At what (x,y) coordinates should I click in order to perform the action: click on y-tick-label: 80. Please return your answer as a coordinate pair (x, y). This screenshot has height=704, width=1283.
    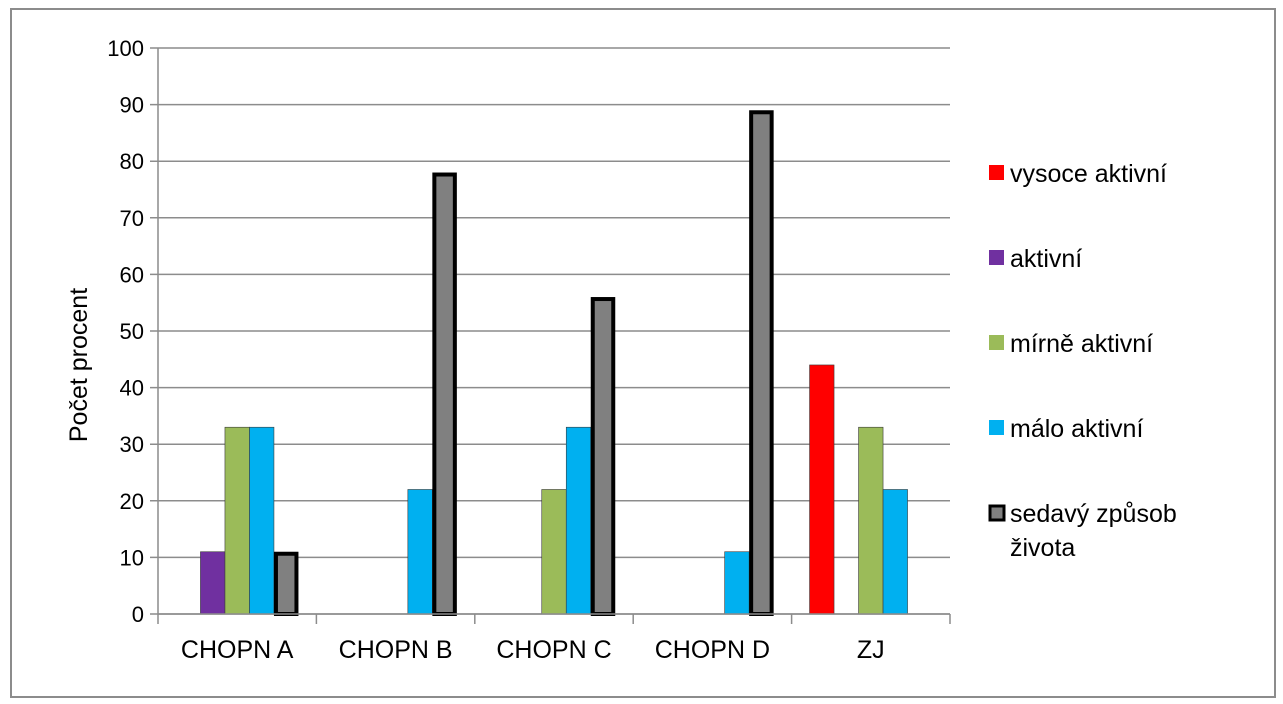
    Looking at the image, I should click on (132, 161).